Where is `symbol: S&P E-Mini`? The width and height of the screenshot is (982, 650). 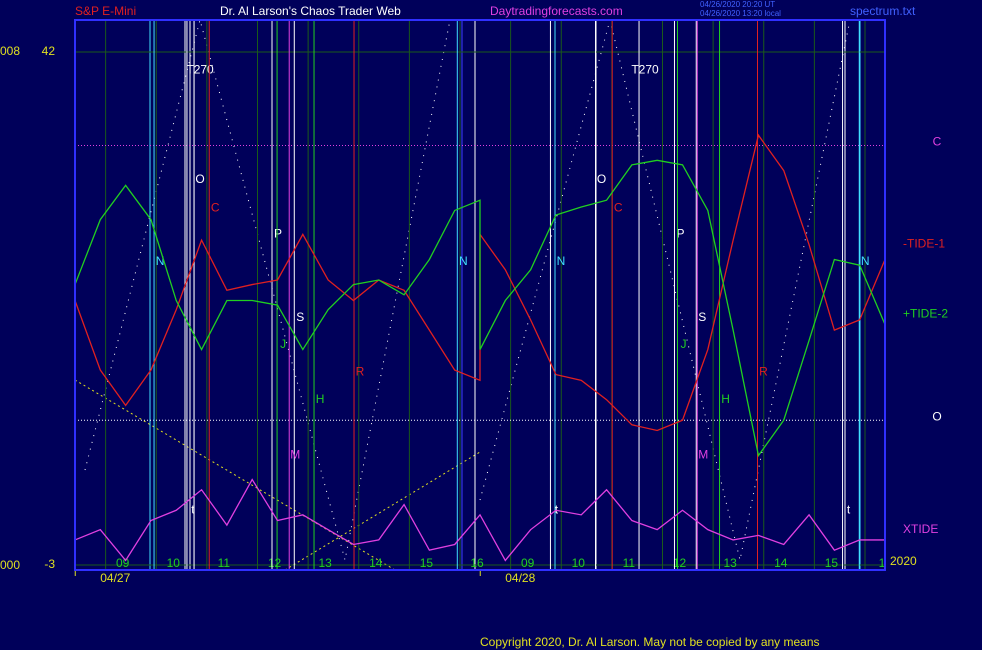 symbol: S&P E-Mini is located at coordinates (105, 11).